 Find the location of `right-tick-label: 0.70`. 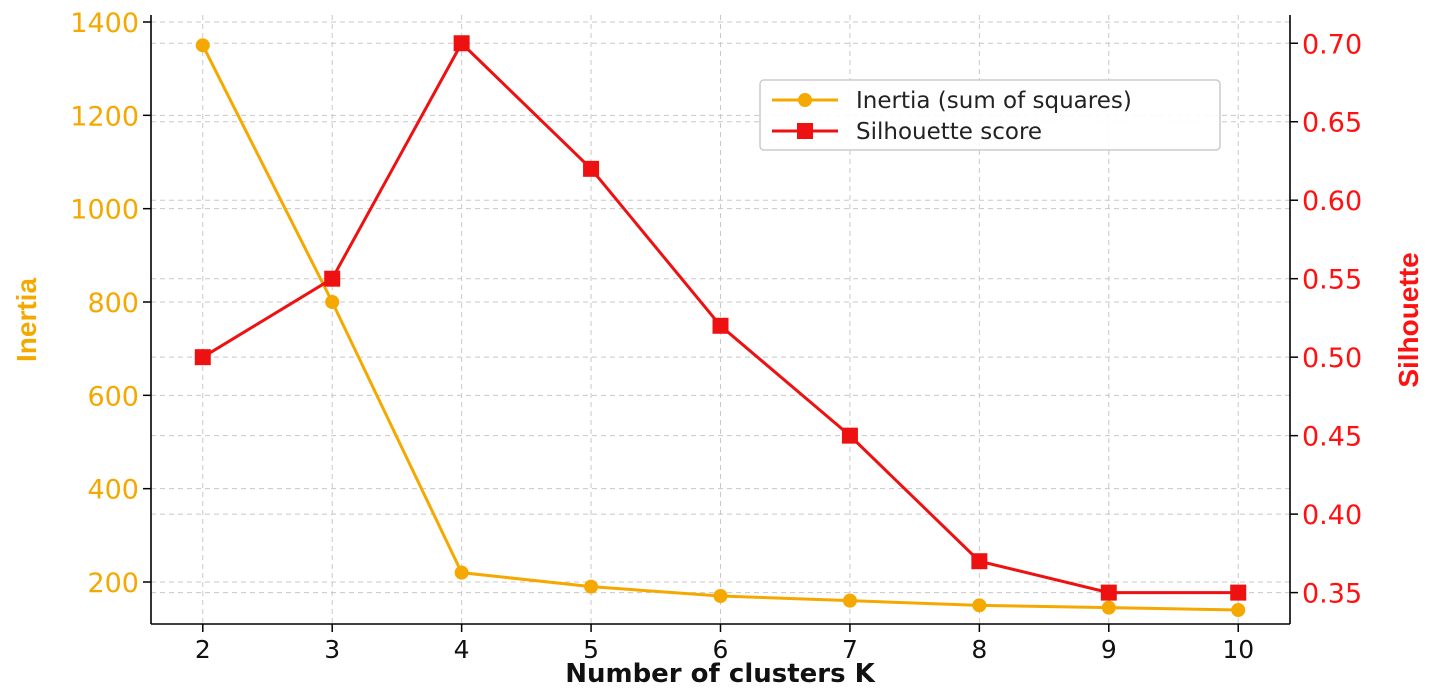

right-tick-label: 0.70 is located at coordinates (1332, 44).